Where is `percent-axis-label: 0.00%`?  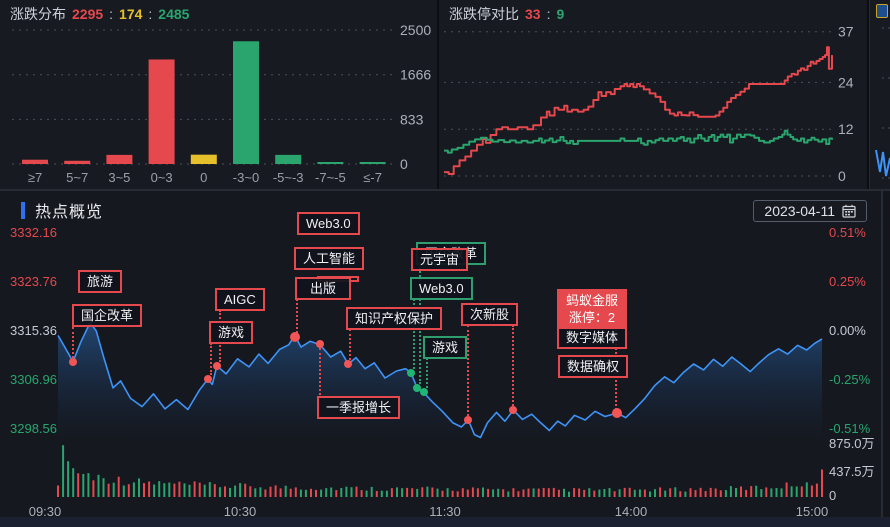 percent-axis-label: 0.00% is located at coordinates (847, 330).